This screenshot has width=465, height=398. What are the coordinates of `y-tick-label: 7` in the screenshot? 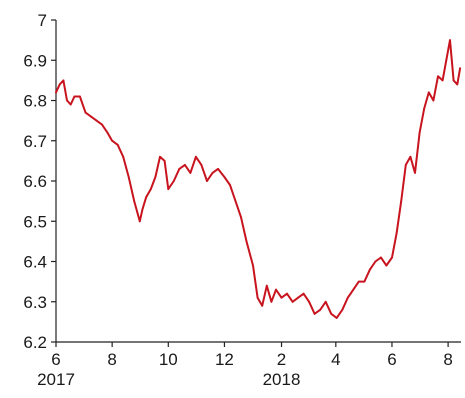 It's located at (42, 20).